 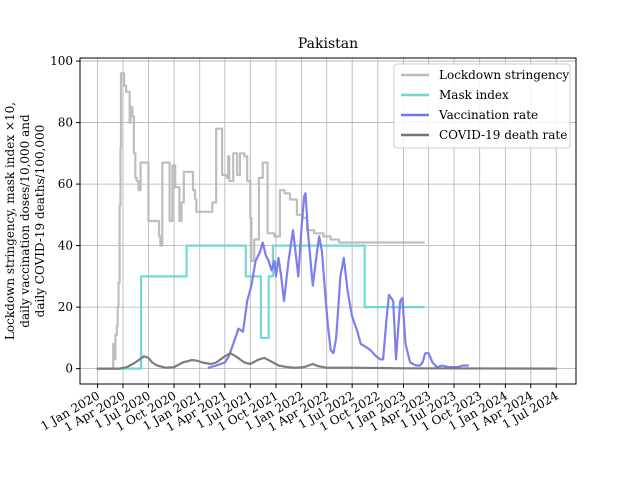 I want to click on y-tick-label: 0, so click(x=69, y=369).